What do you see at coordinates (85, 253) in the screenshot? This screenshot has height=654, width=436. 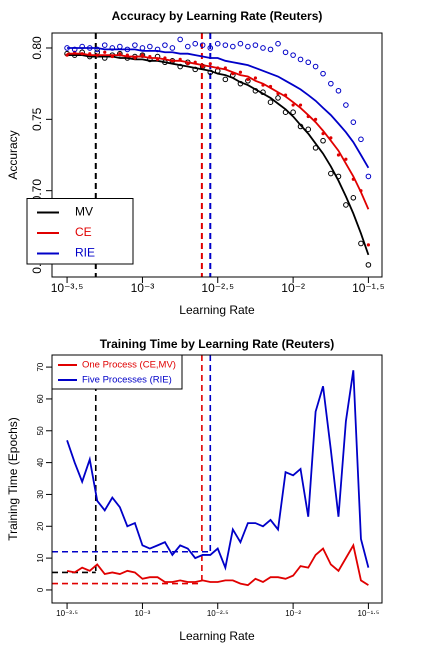 I see `legend-label: RIE` at bounding box center [85, 253].